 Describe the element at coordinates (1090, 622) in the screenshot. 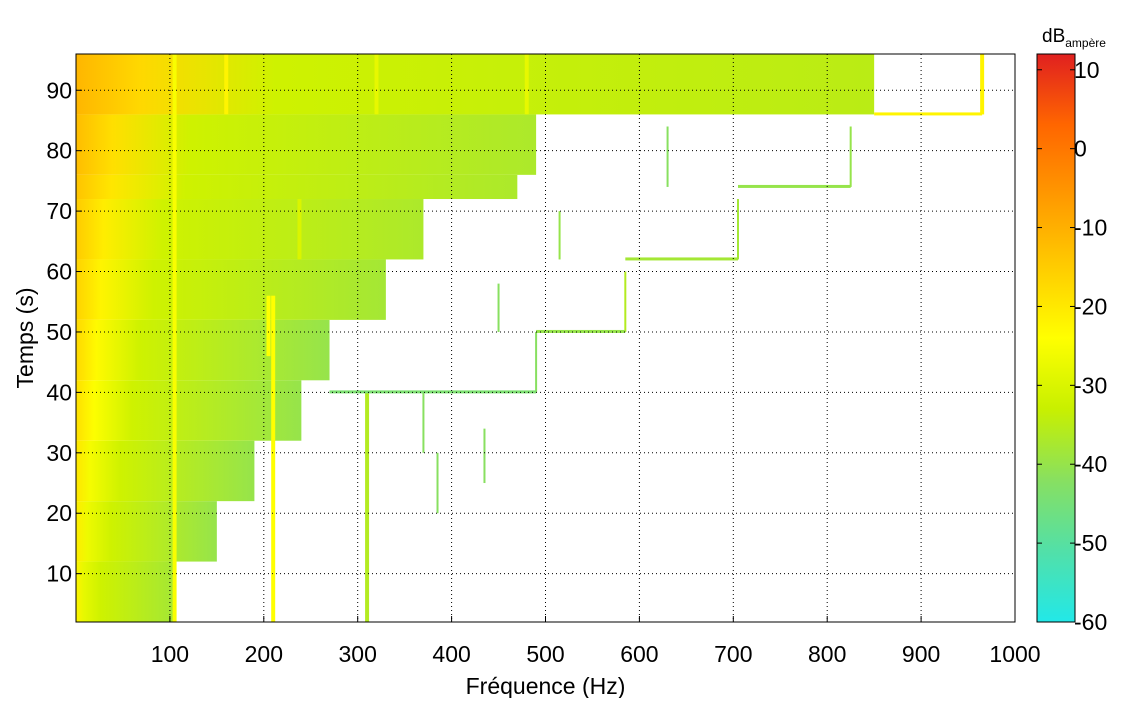

I see `colorbar-tick-label: -60` at that location.